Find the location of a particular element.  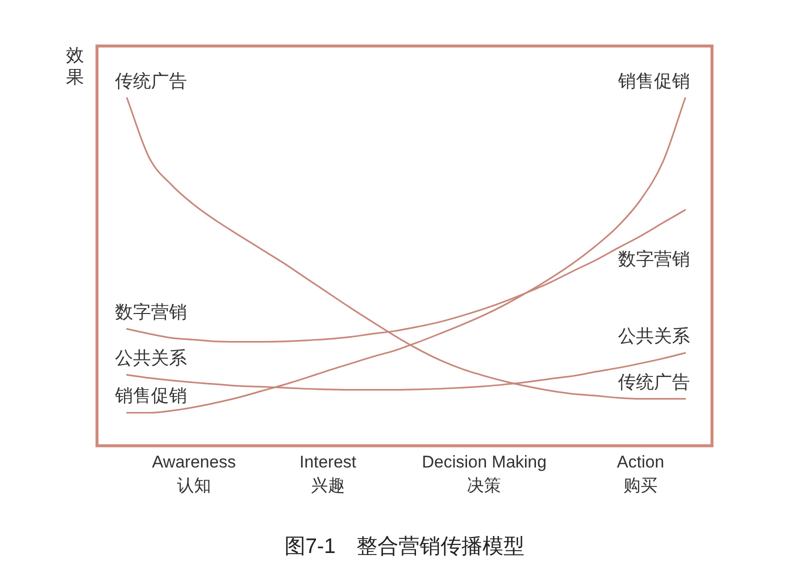

series-label: 销售促销 is located at coordinates (150, 396).